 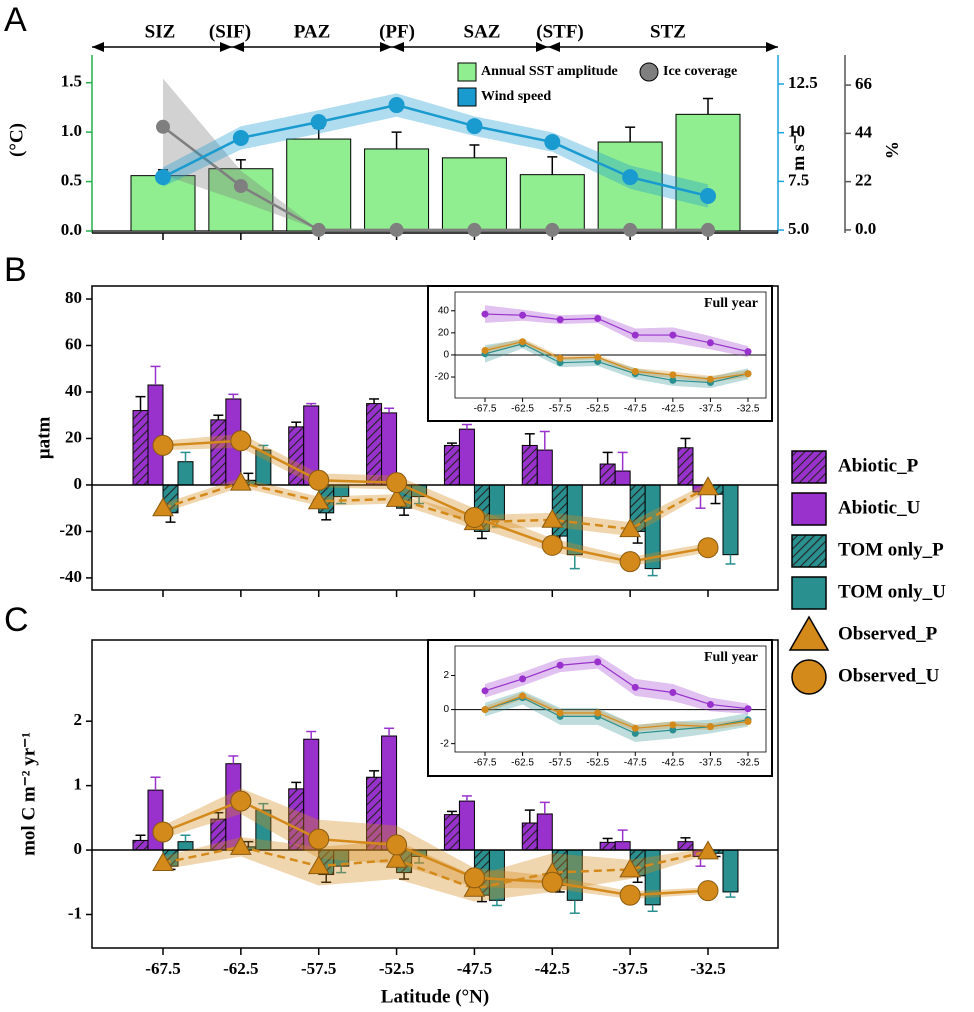 I want to click on y-tick-label: 20, so click(x=73, y=436).